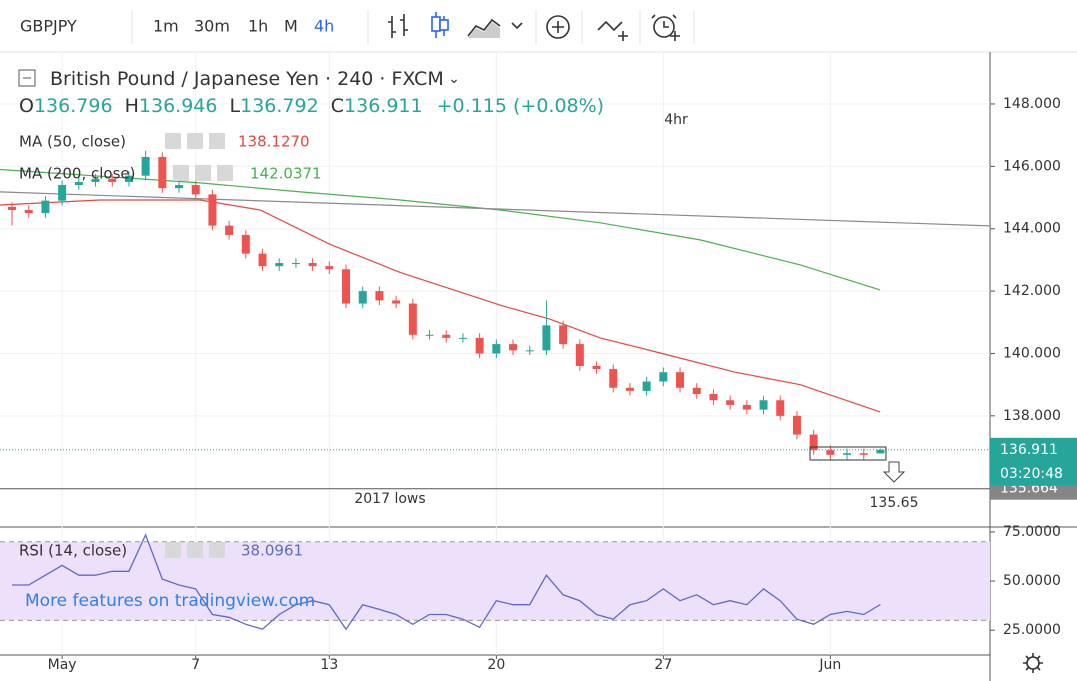  Describe the element at coordinates (440, 25) in the screenshot. I see `candle-style-icon` at that location.